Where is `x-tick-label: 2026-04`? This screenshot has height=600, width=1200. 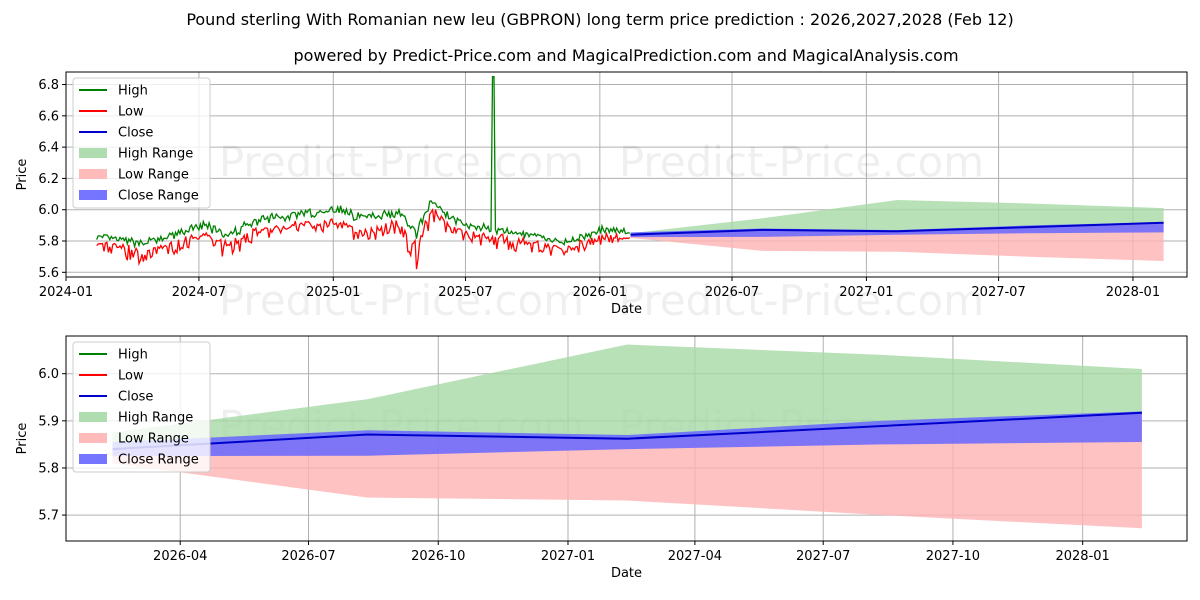
x-tick-label: 2026-04 is located at coordinates (180, 556).